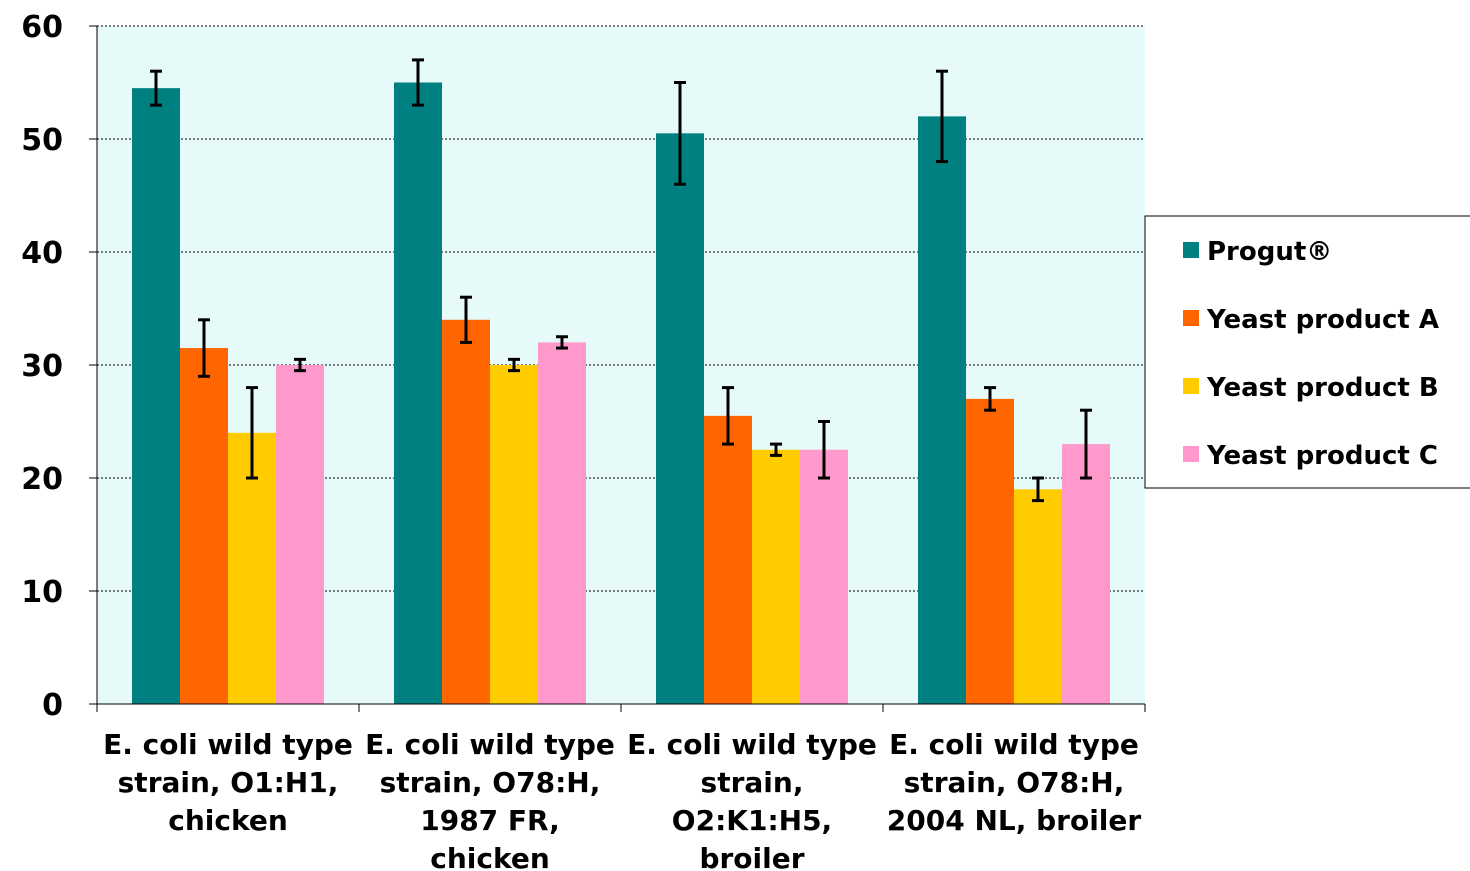  I want to click on x-category-label-line: strain,, so click(752, 782).